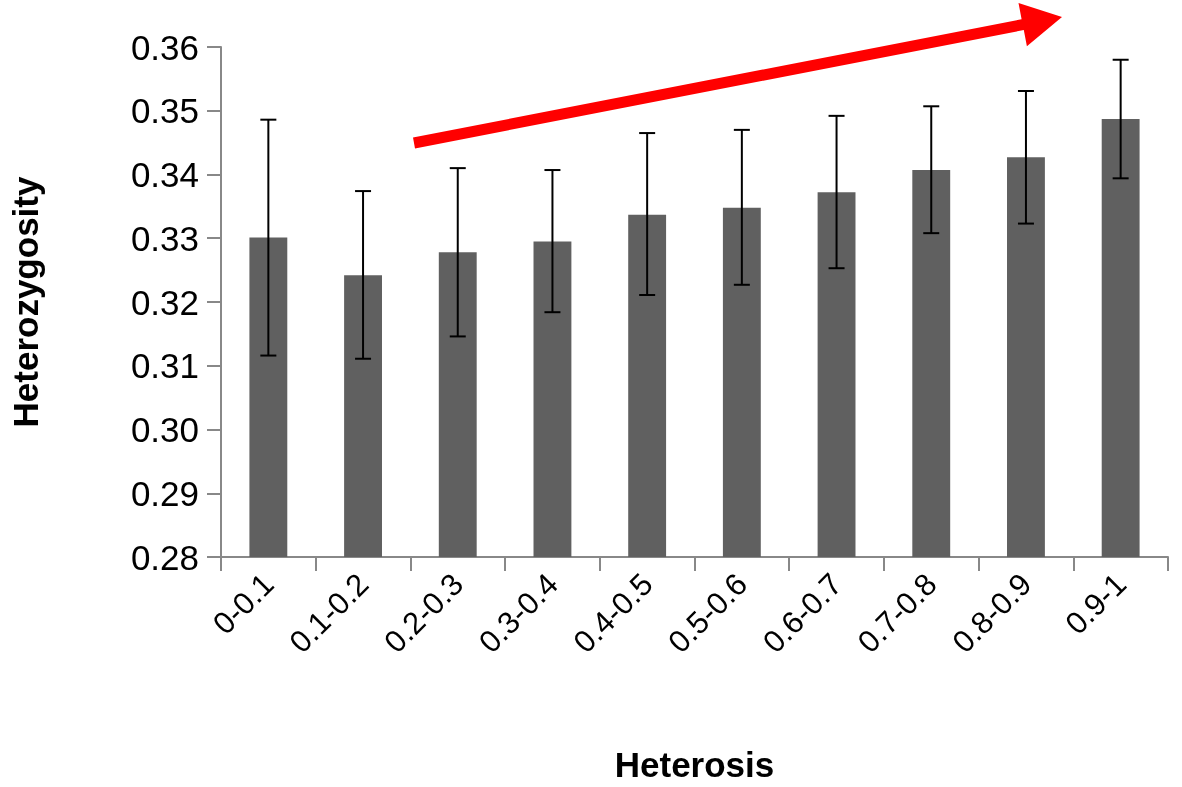 Image resolution: width=1182 pixels, height=787 pixels. Describe the element at coordinates (164, 557) in the screenshot. I see `y-tick-label: 0.28` at that location.